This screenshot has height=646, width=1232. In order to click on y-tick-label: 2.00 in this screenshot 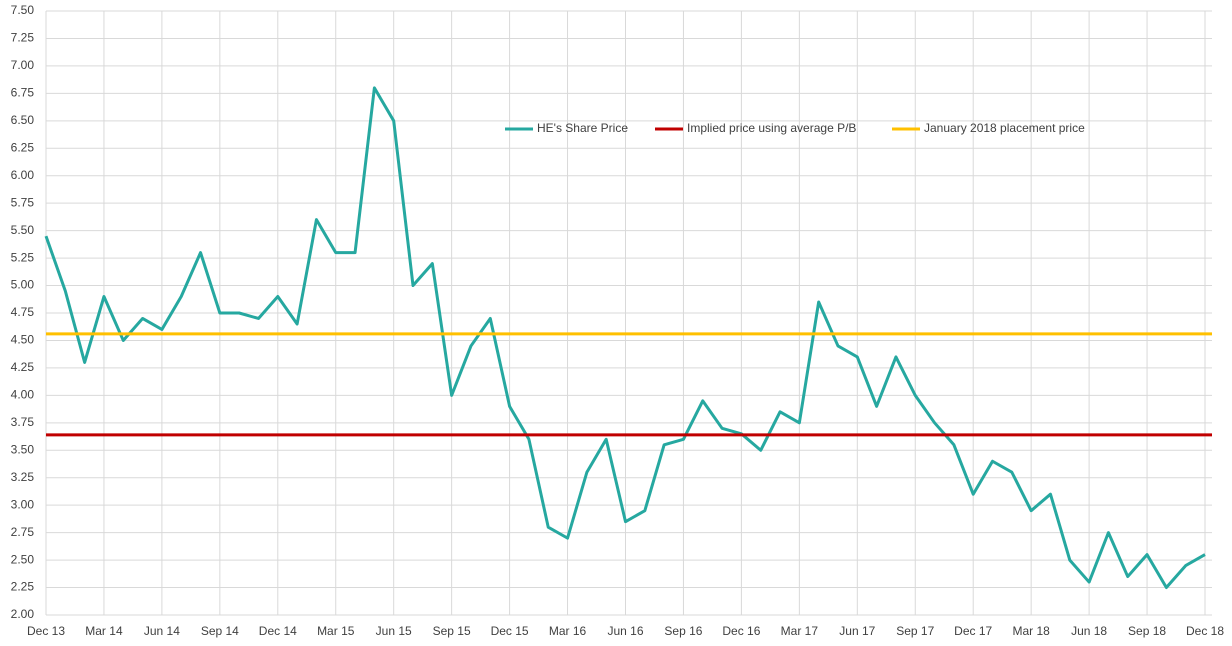, I will do `click(23, 614)`.